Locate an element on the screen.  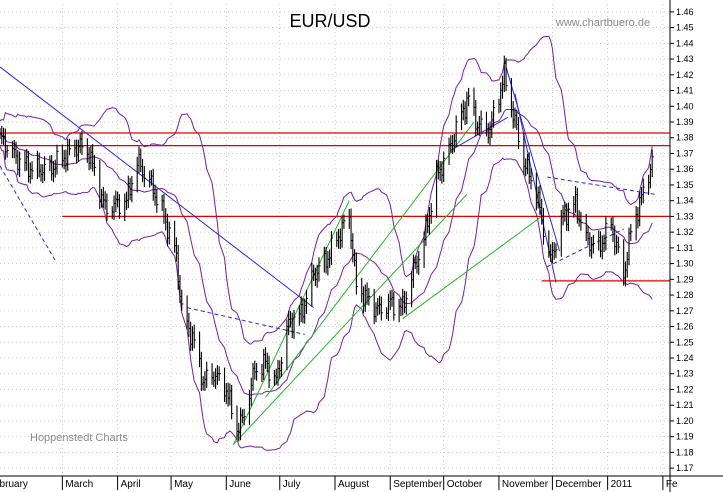
x-tick-label: September is located at coordinates (418, 484).